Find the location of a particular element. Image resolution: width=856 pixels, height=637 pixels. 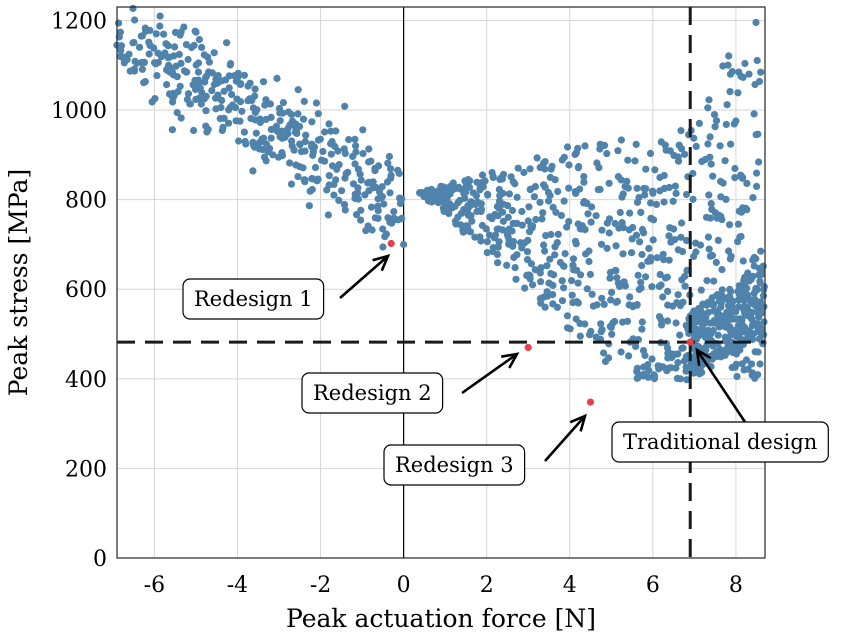

annotation-arrow is located at coordinates (721, 386).